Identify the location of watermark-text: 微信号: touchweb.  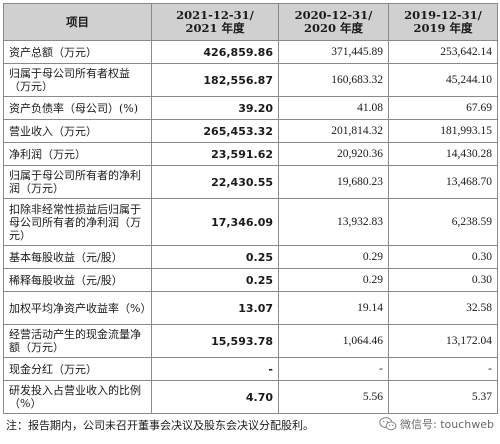
(447, 424).